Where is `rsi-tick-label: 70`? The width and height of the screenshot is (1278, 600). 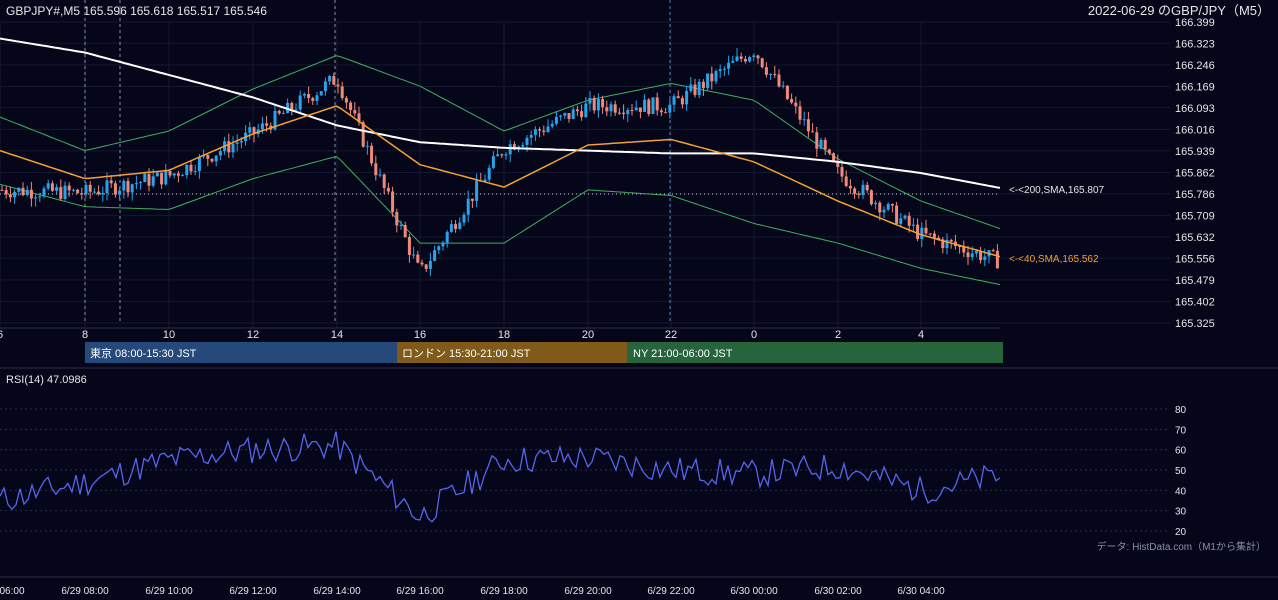
rsi-tick-label: 70 is located at coordinates (1181, 430).